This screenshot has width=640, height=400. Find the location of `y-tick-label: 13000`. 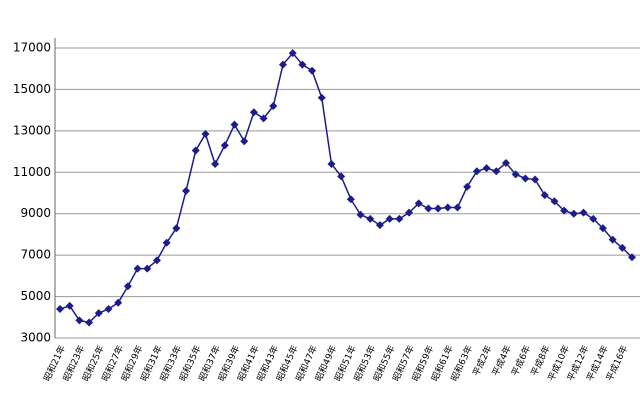

y-tick-label: 13000 is located at coordinates (32, 130).